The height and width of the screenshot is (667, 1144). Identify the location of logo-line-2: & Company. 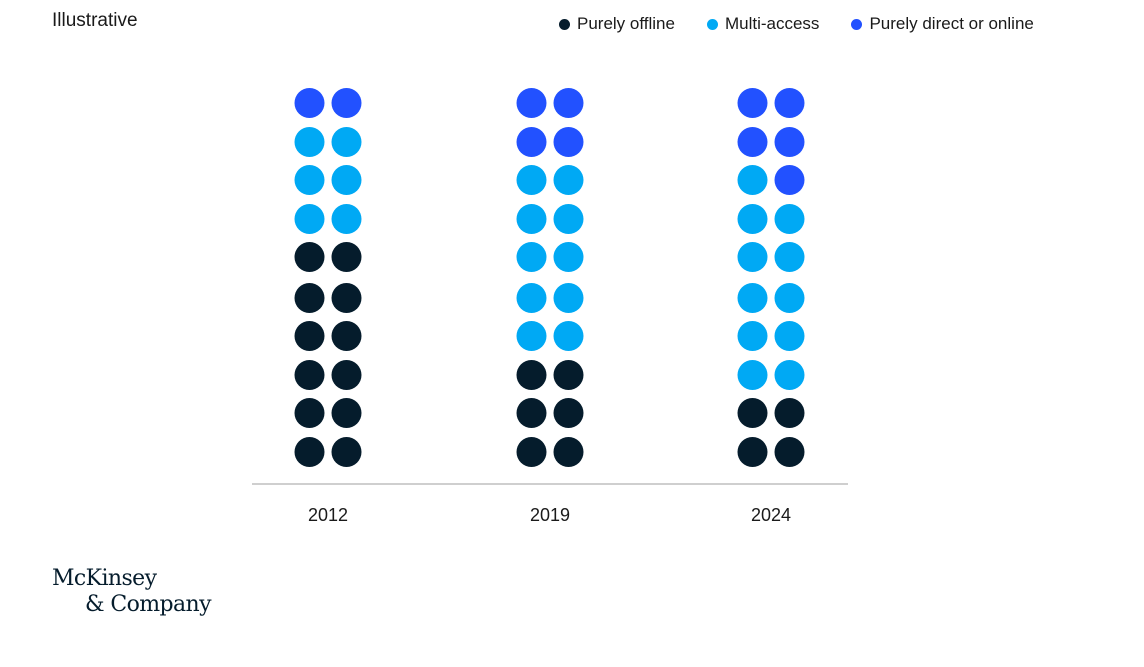
(148, 604).